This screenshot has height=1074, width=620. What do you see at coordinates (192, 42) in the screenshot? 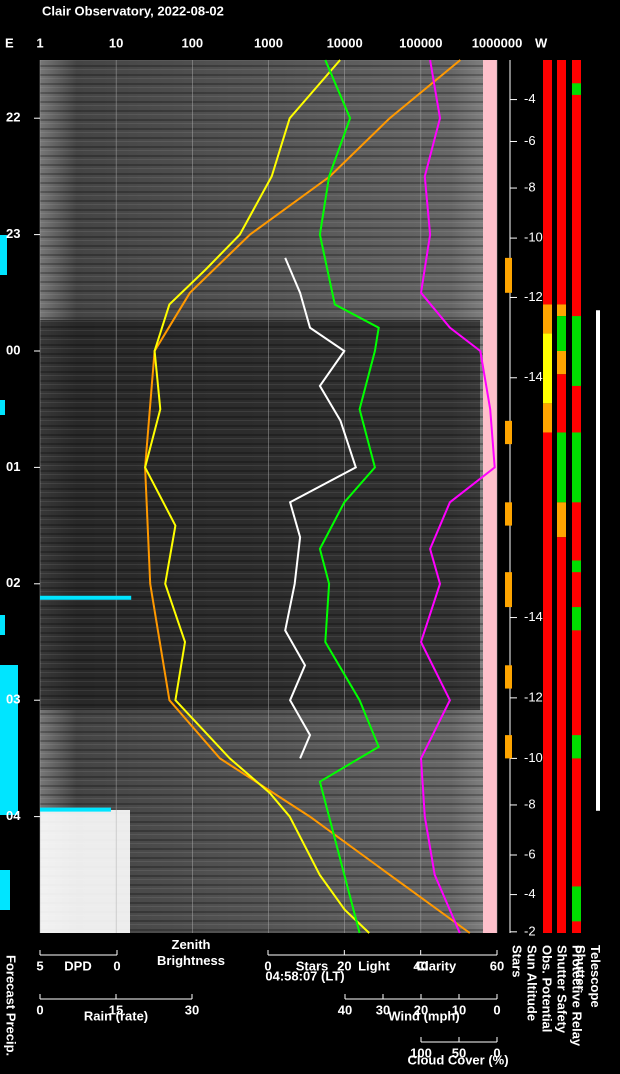
I see `x-tick-label: 100` at bounding box center [192, 42].